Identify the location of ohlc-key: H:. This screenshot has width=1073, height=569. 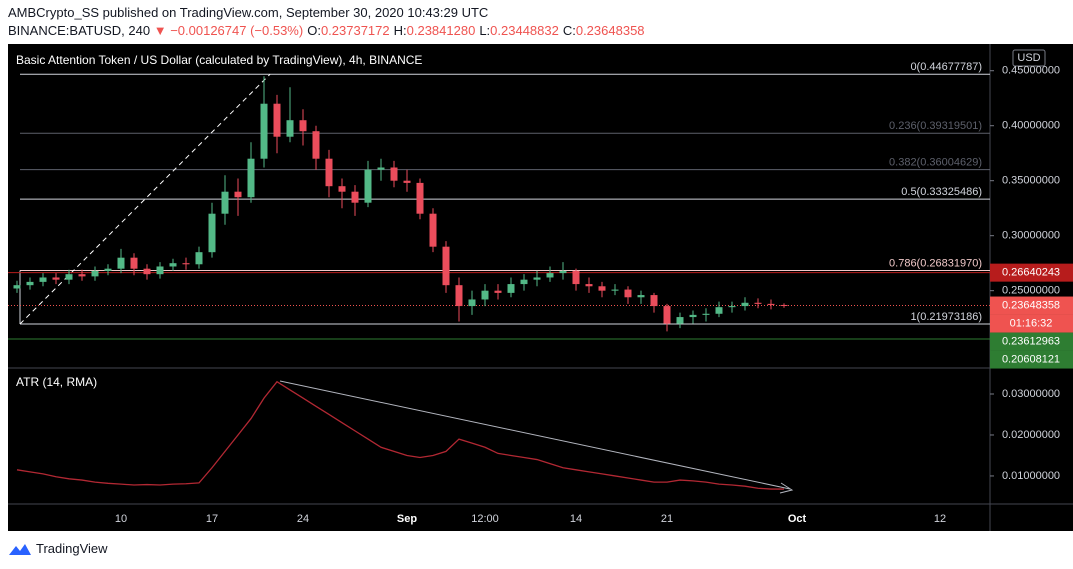
(400, 30).